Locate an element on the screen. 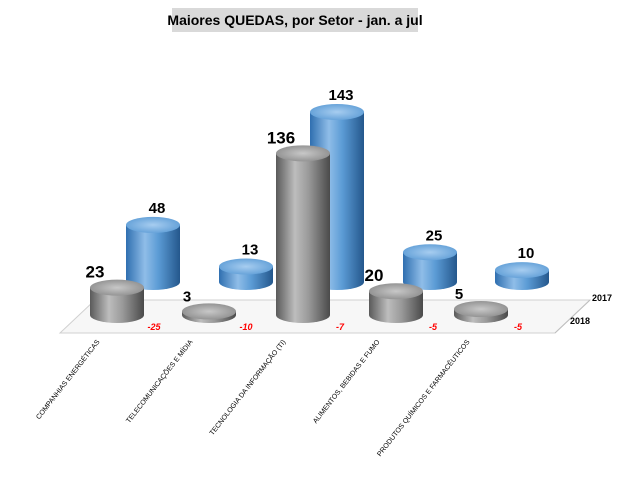 The image size is (640, 477). difference-label-telecomunicacoes-e-midia: -10 is located at coordinates (245, 327).